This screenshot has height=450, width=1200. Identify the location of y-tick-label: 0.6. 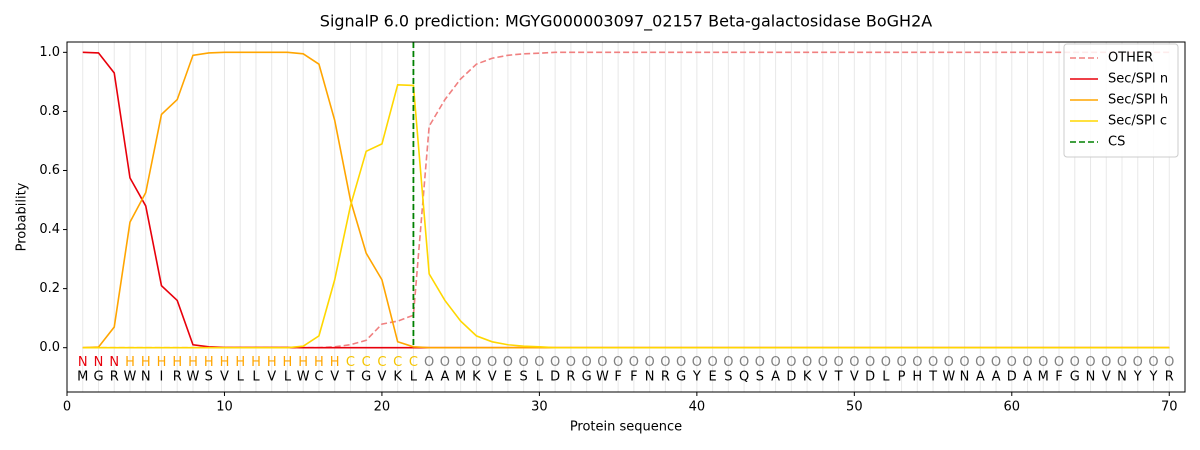
(49, 170).